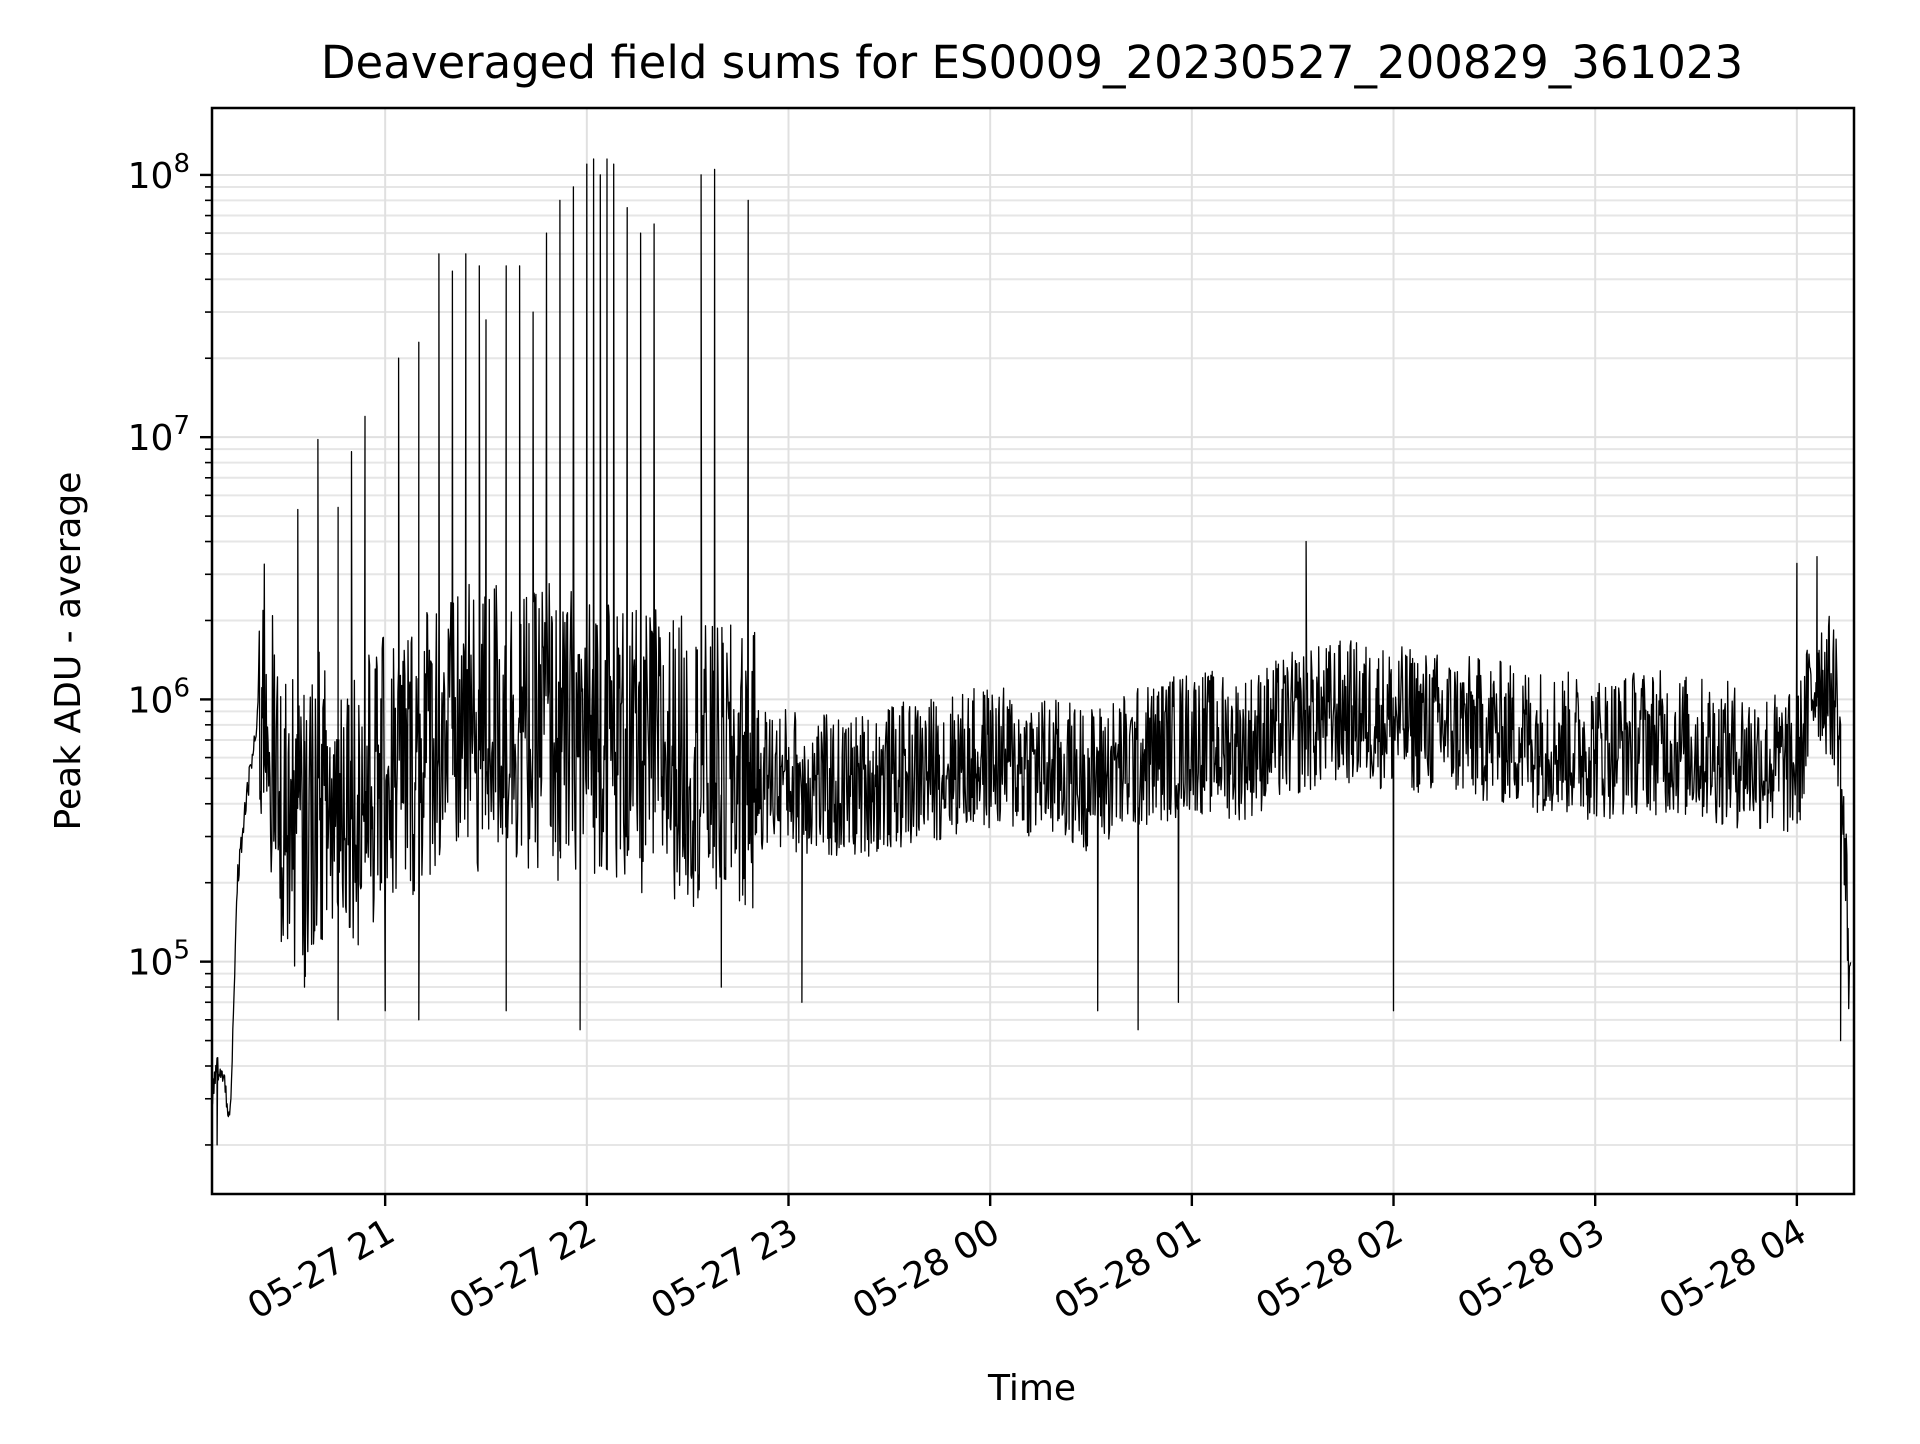 This screenshot has height=1444, width=1920. Describe the element at coordinates (1031, 1388) in the screenshot. I see `x-axis-label: Time` at that location.